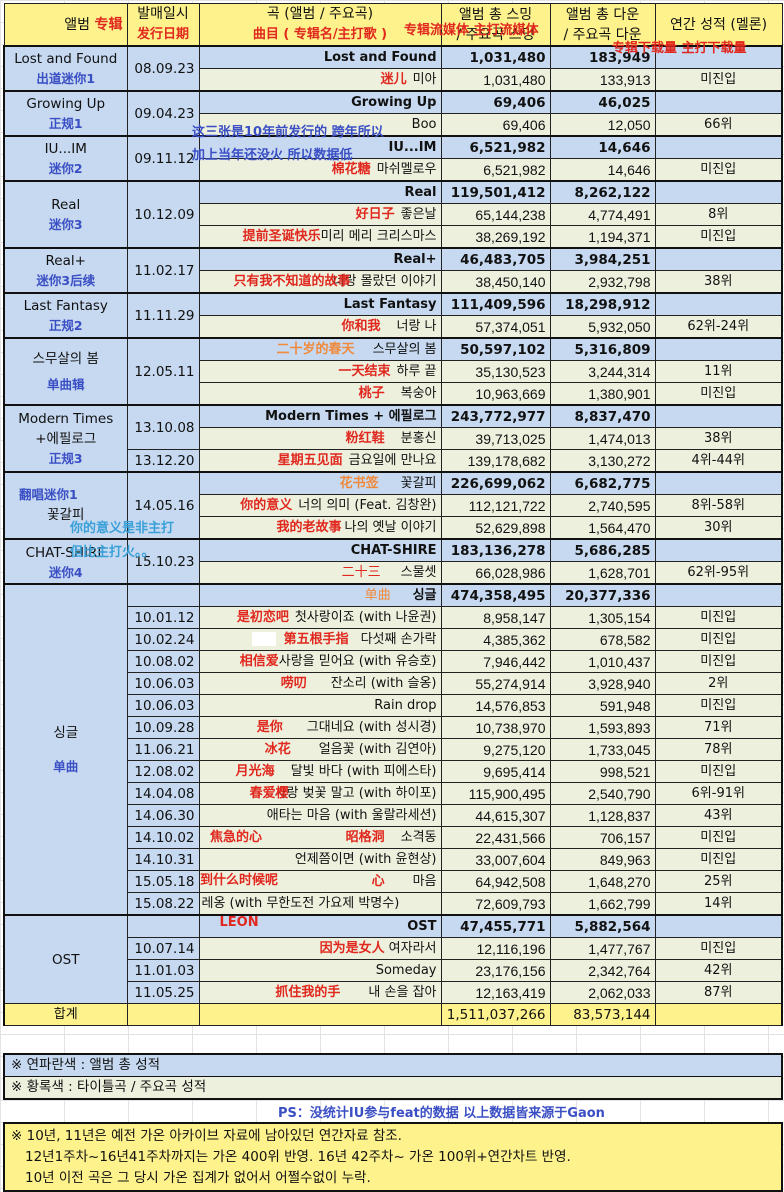 This screenshot has height=1192, width=784. I want to click on track-downloads: 1,648,270, so click(602, 881).